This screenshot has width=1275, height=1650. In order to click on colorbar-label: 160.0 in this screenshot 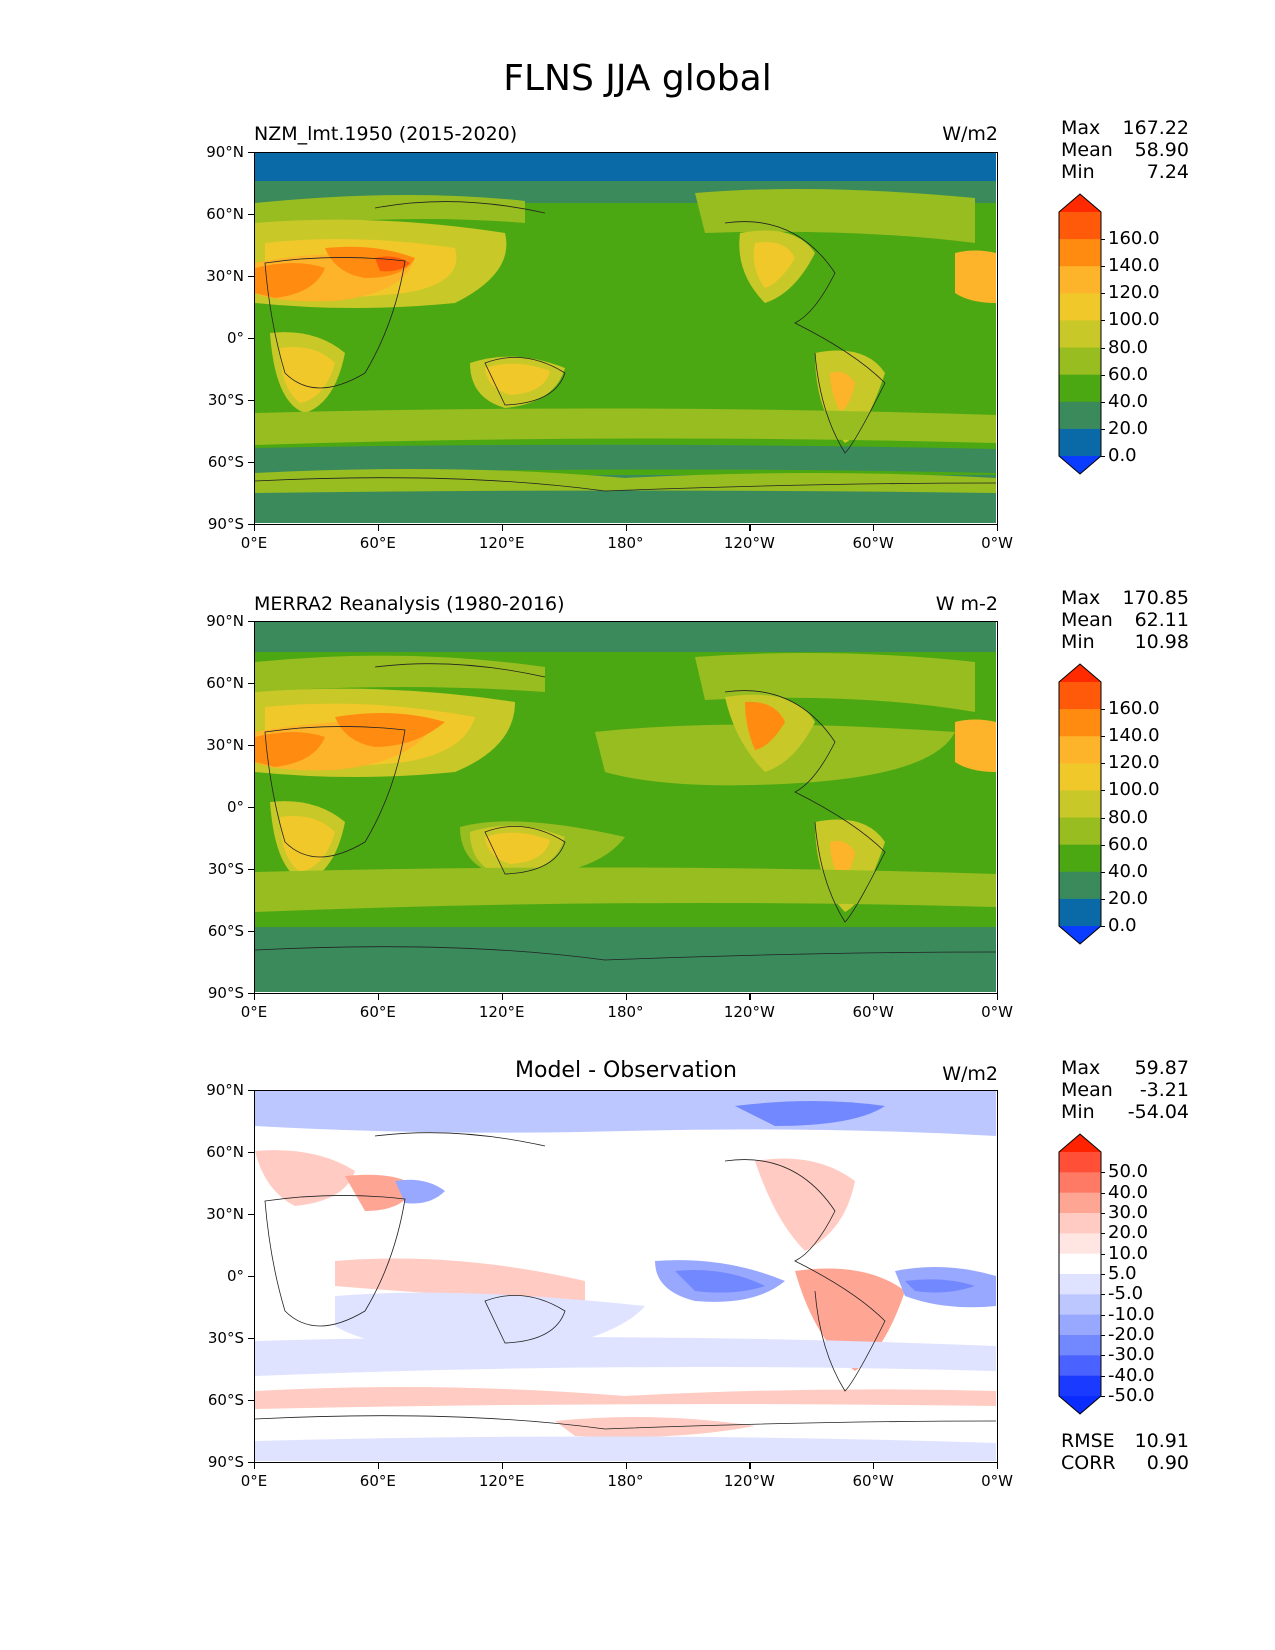, I will do `click(1134, 239)`.